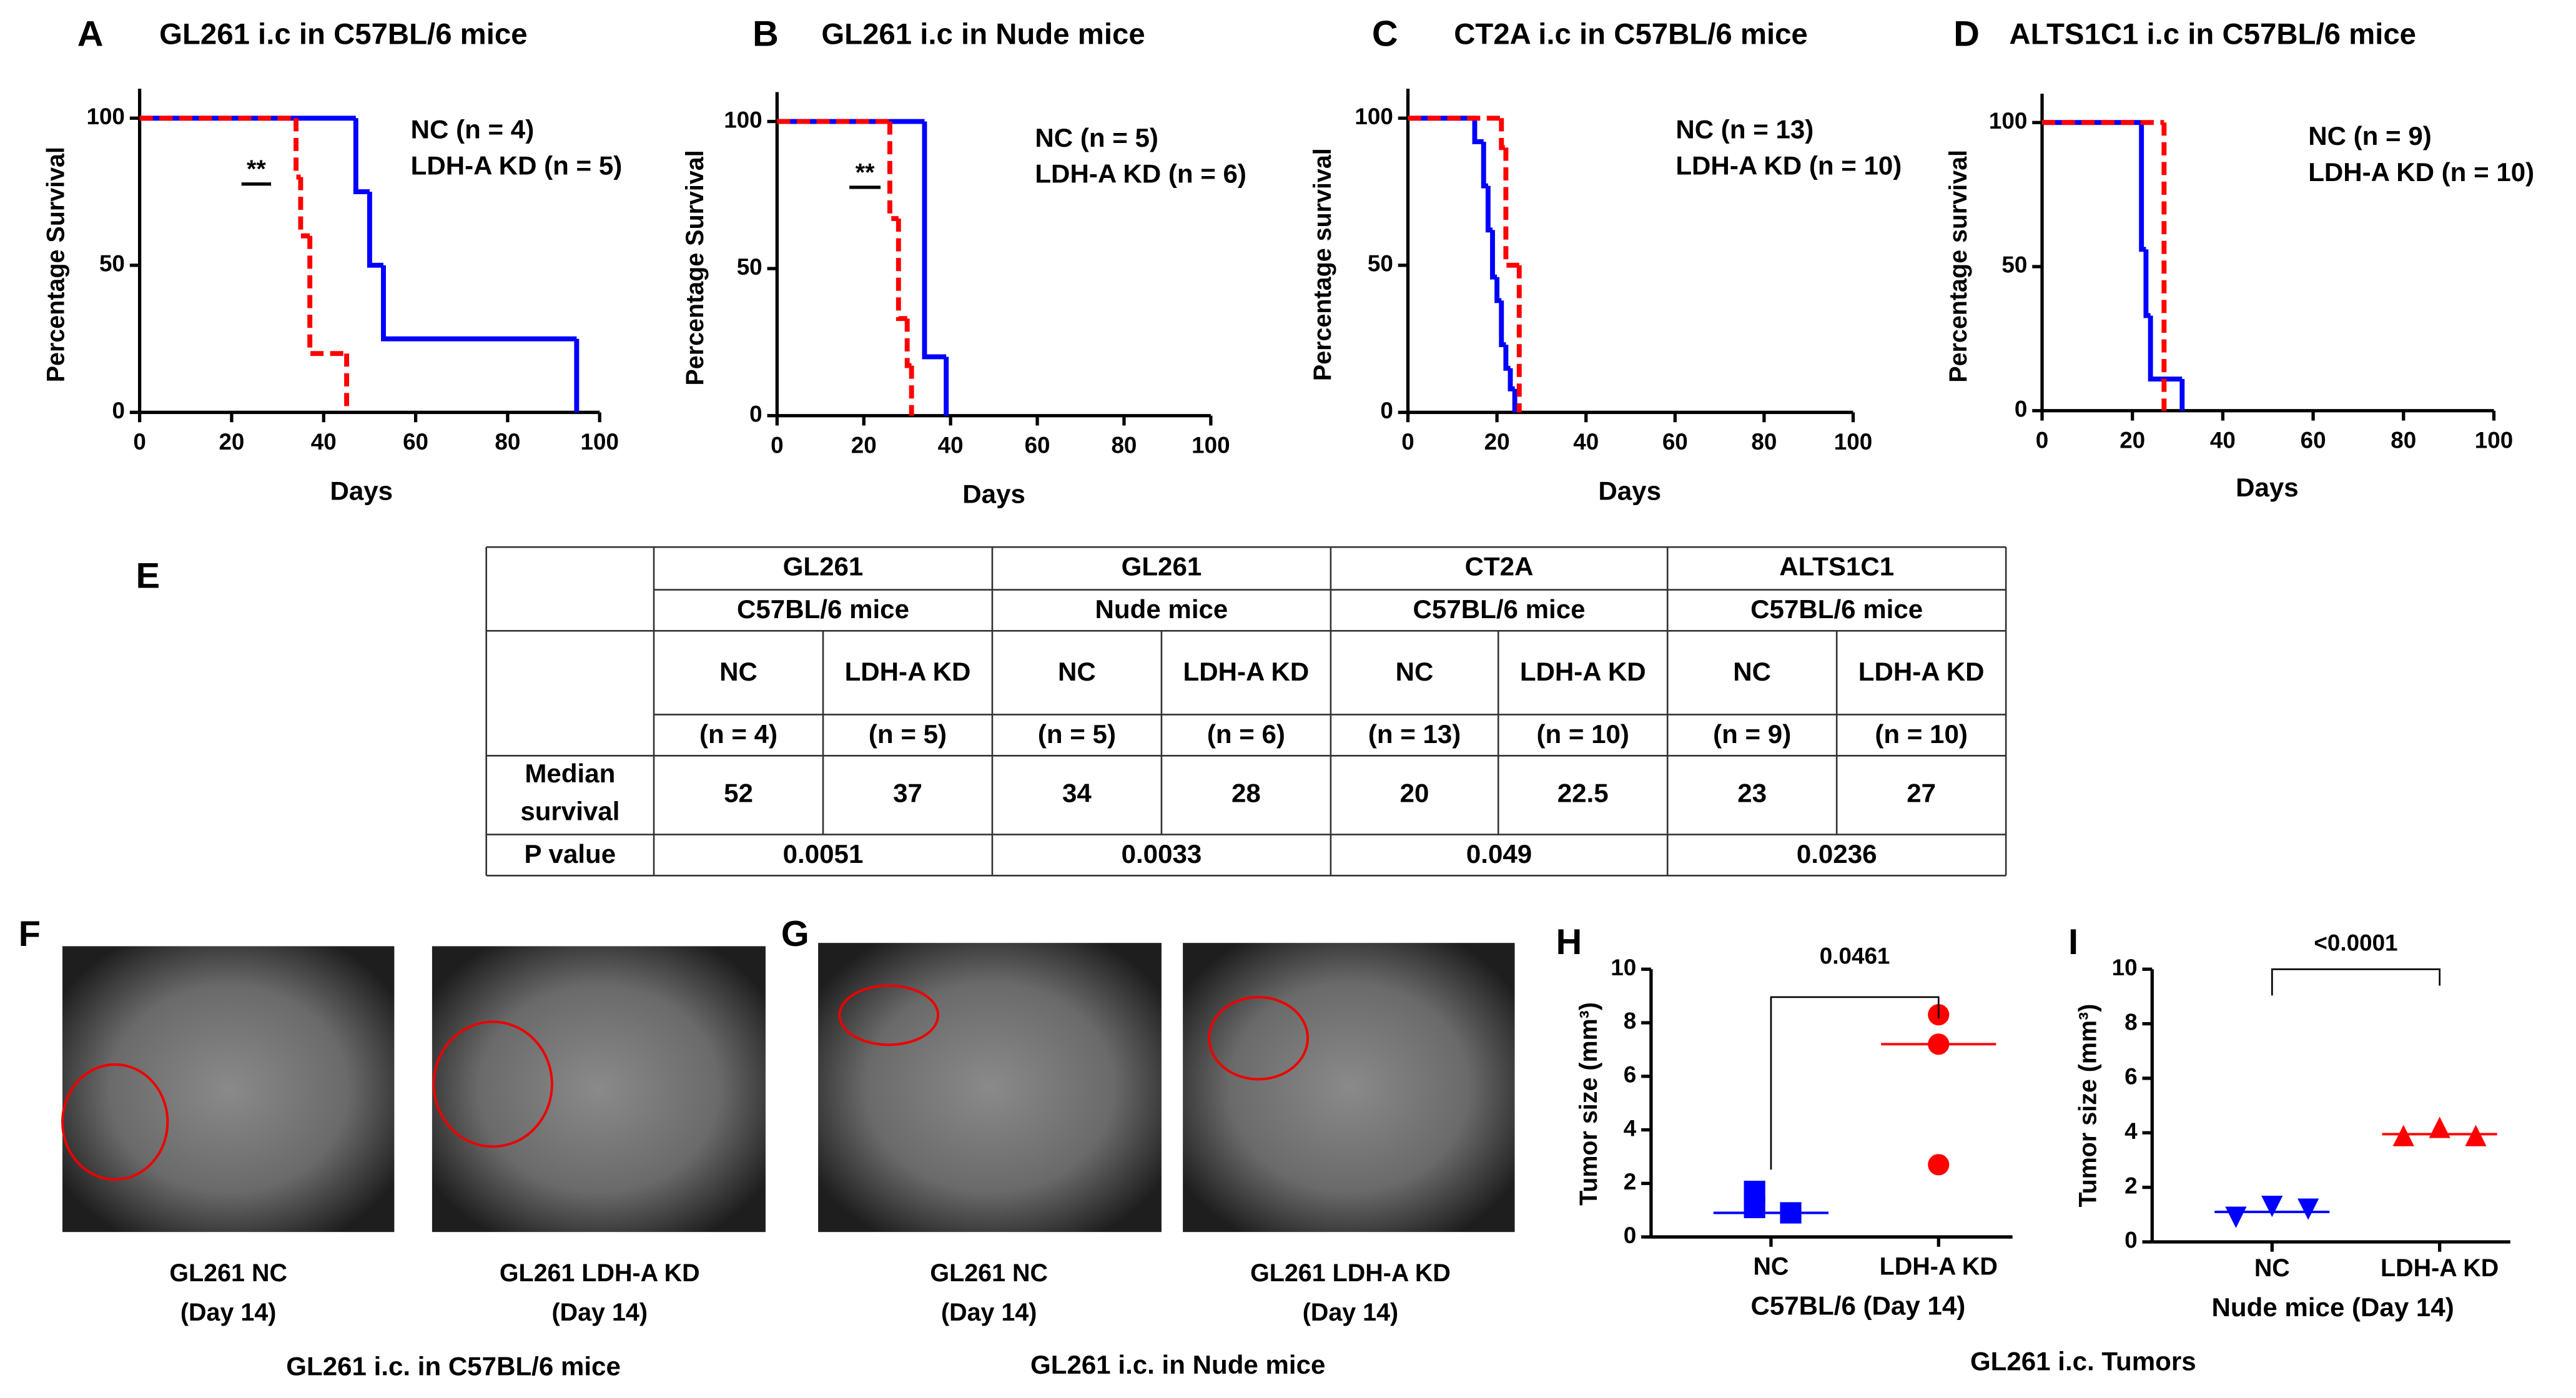 This screenshot has width=2576, height=1398. What do you see at coordinates (1096, 137) in the screenshot?
I see `legend-entry: NC (n = 5)` at bounding box center [1096, 137].